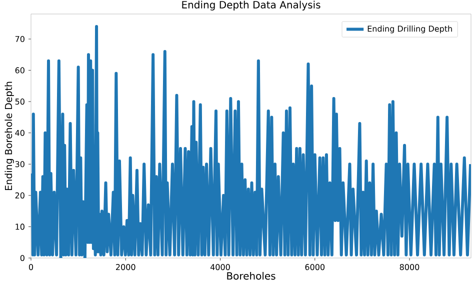 The width and height of the screenshot is (474, 284). Describe the element at coordinates (315, 267) in the screenshot. I see `x-tick-label: 6000` at that location.